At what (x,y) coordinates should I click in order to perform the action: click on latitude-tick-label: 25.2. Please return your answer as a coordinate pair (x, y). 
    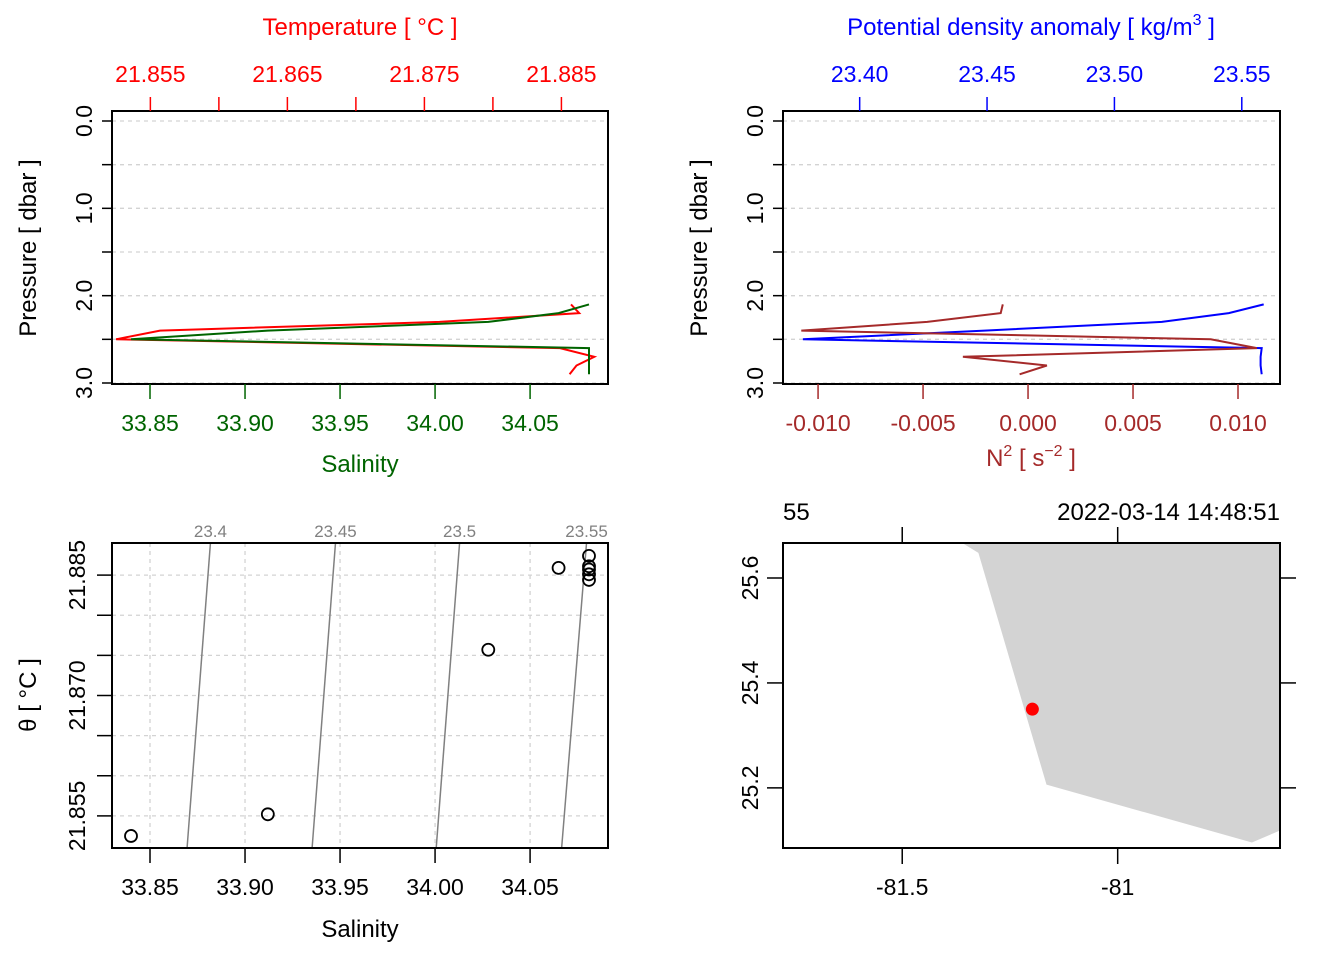
    Looking at the image, I should click on (750, 787).